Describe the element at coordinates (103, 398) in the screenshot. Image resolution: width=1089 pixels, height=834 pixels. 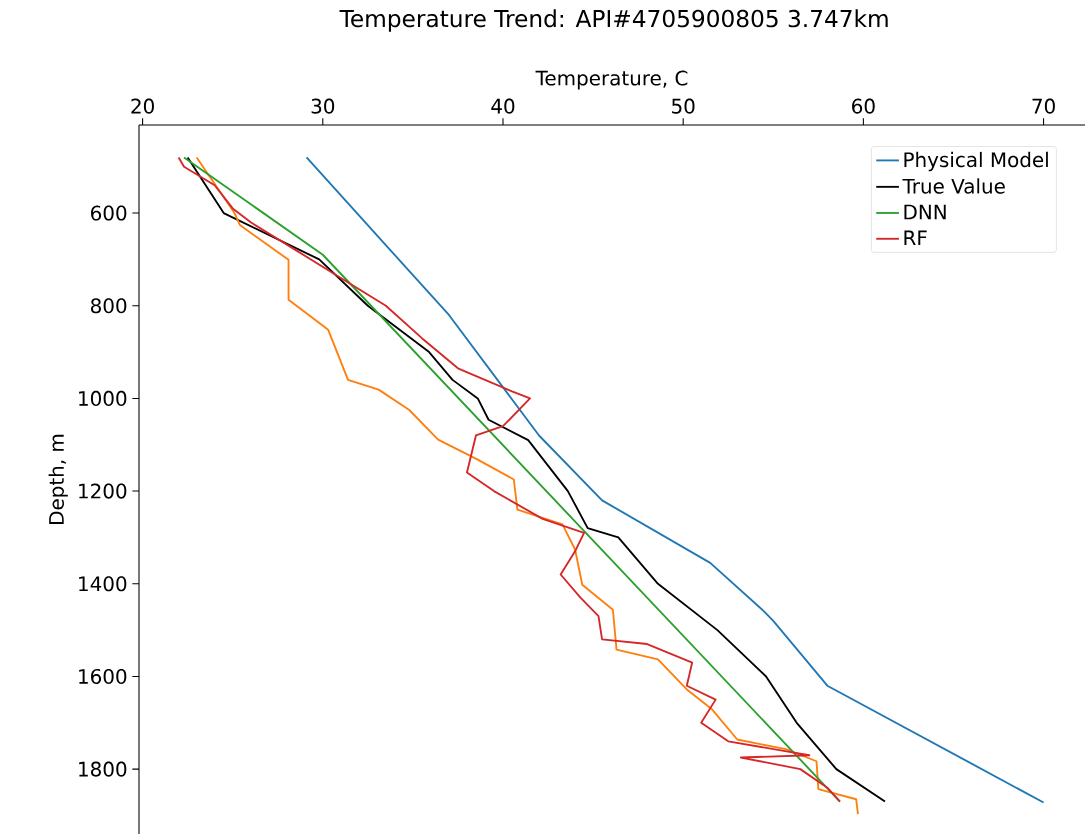
I see `y-tick-label: 1000` at that location.